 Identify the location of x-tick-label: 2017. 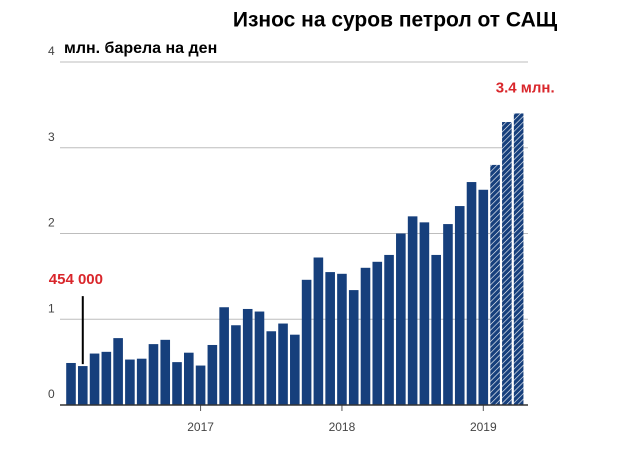
(200, 427).